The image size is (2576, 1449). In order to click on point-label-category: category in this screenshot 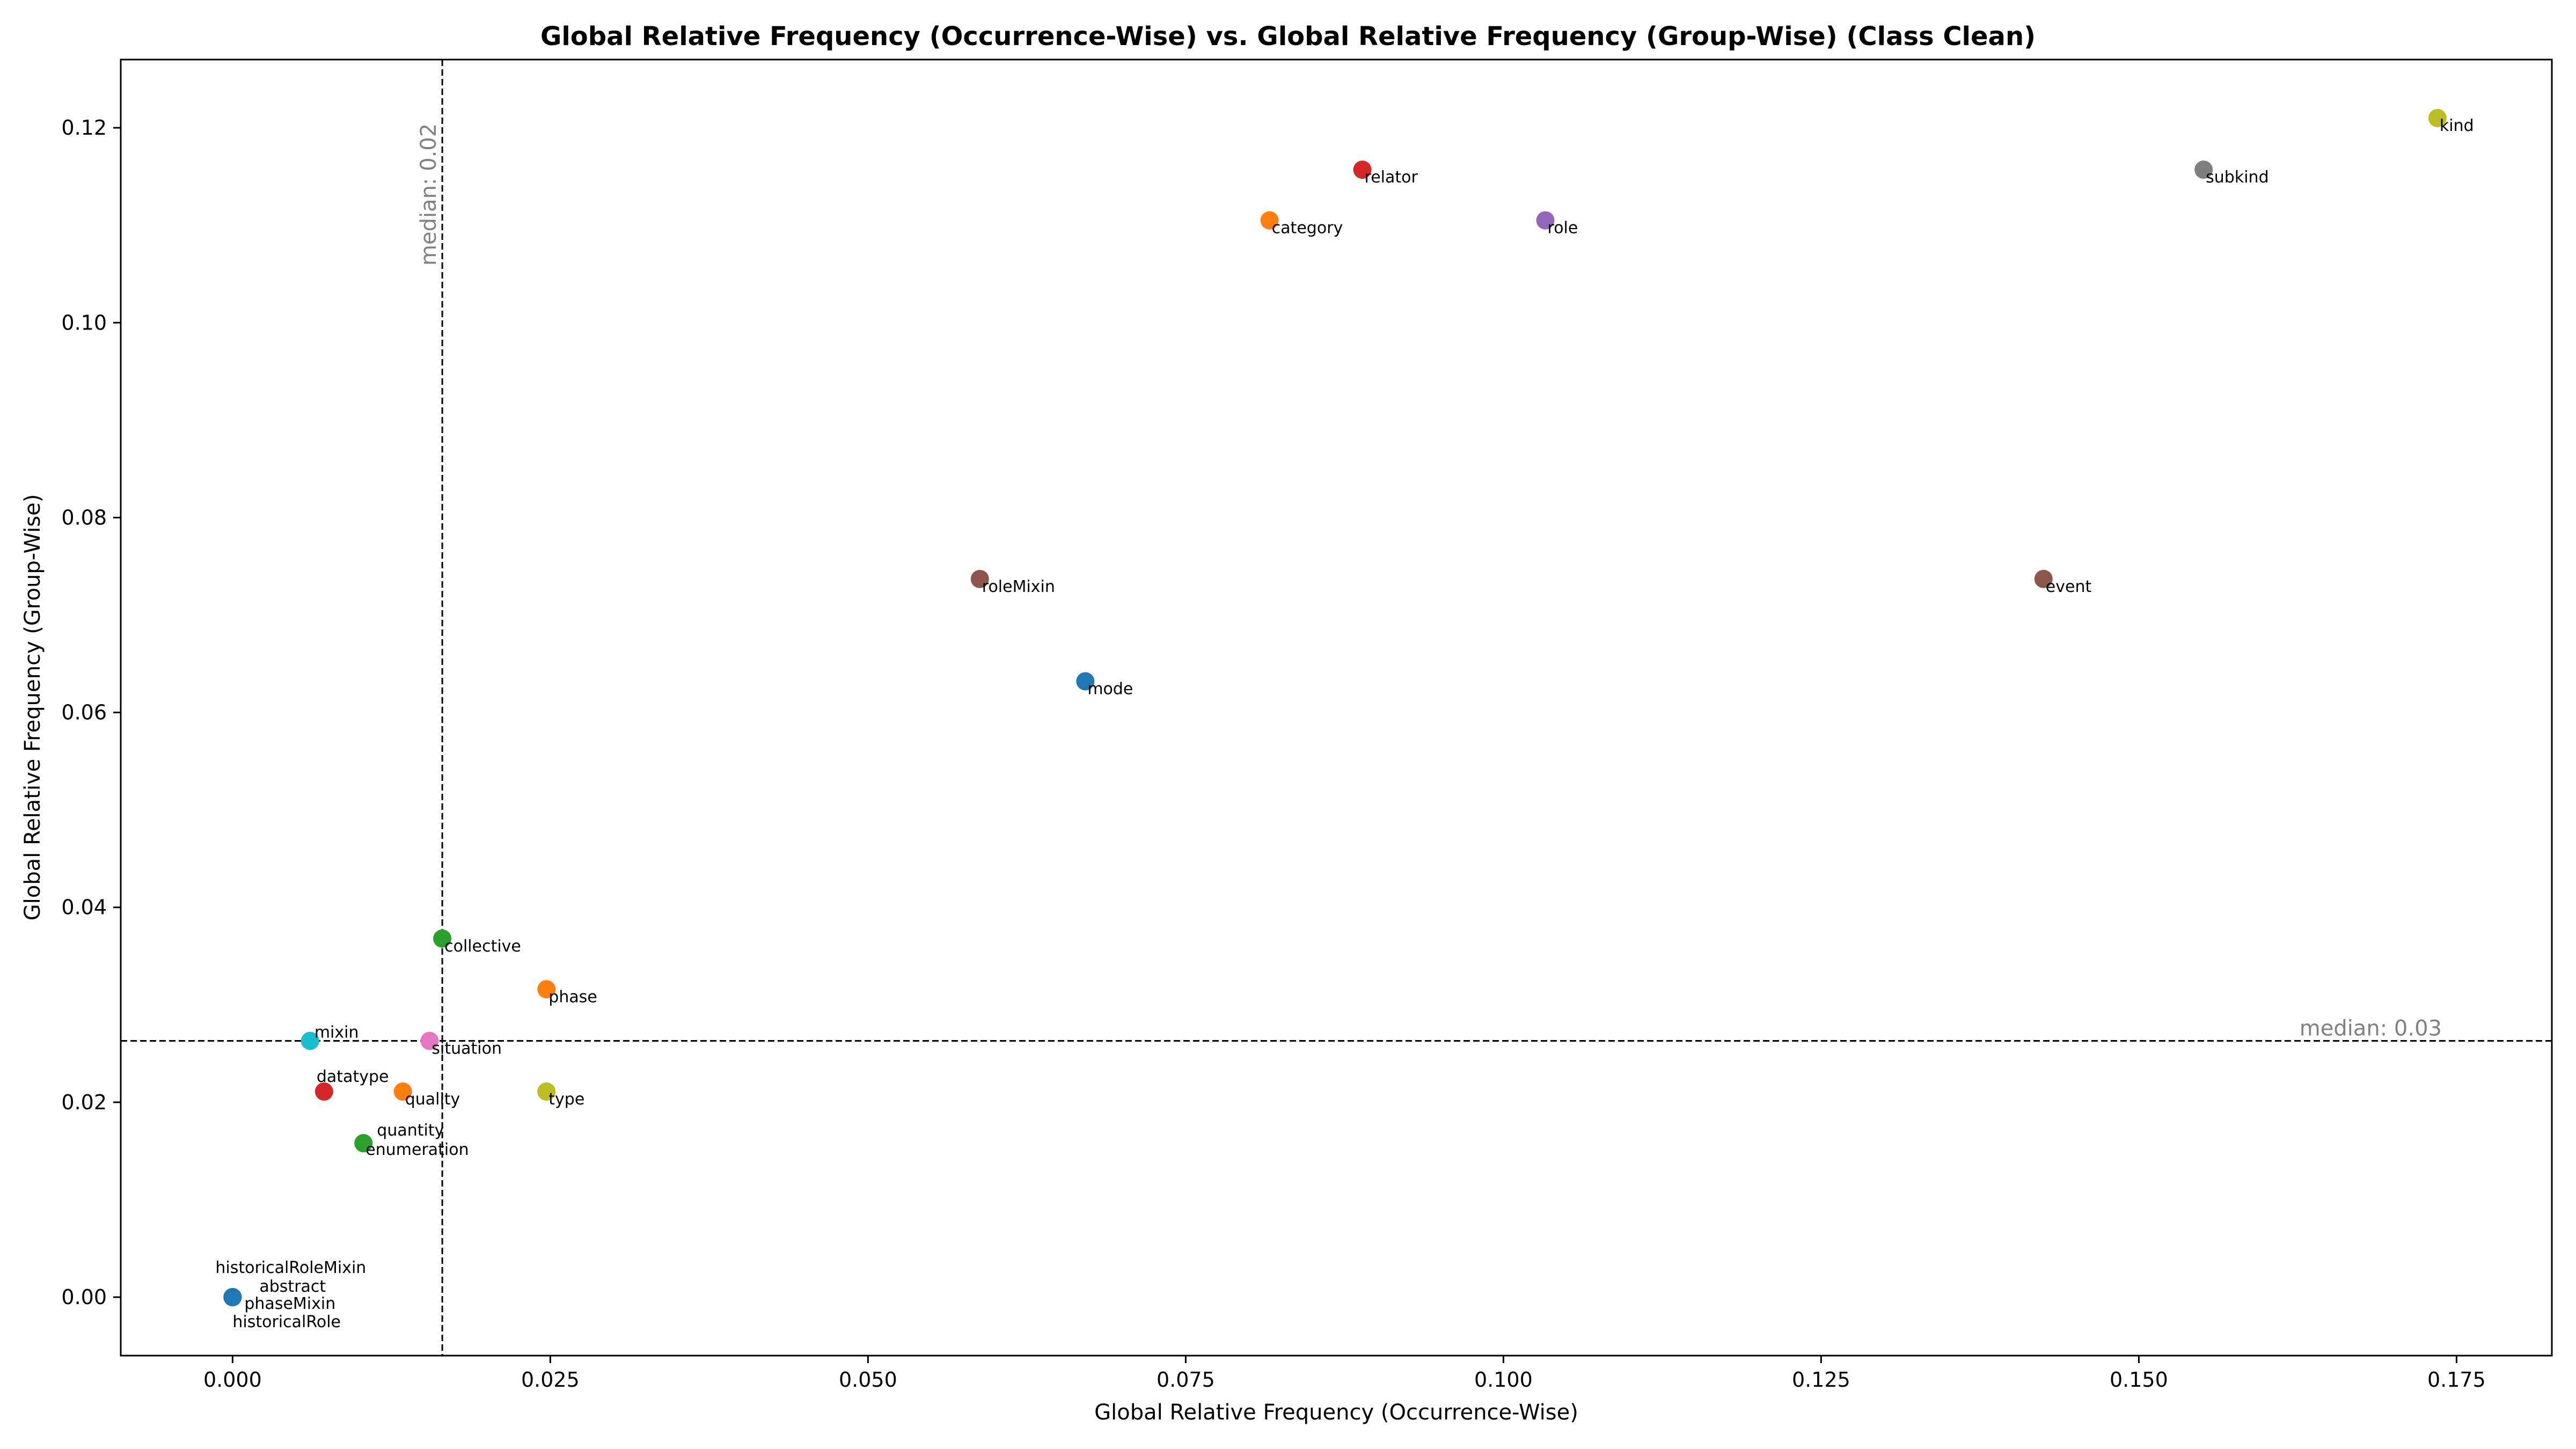, I will do `click(1307, 228)`.